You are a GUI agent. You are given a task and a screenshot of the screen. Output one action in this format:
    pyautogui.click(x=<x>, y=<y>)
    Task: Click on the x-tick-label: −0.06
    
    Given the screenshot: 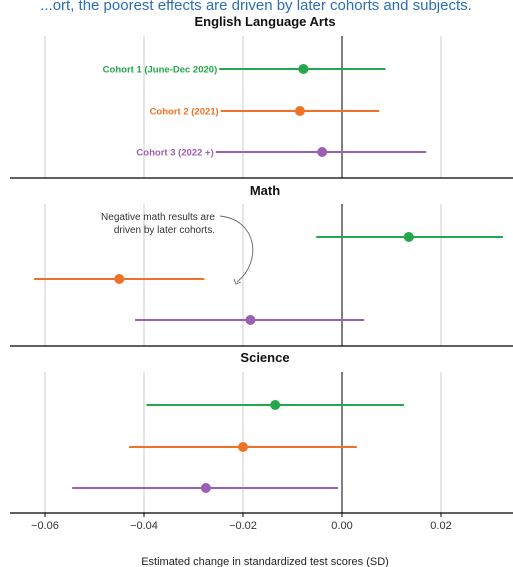 What is the action you would take?
    pyautogui.click(x=45, y=526)
    